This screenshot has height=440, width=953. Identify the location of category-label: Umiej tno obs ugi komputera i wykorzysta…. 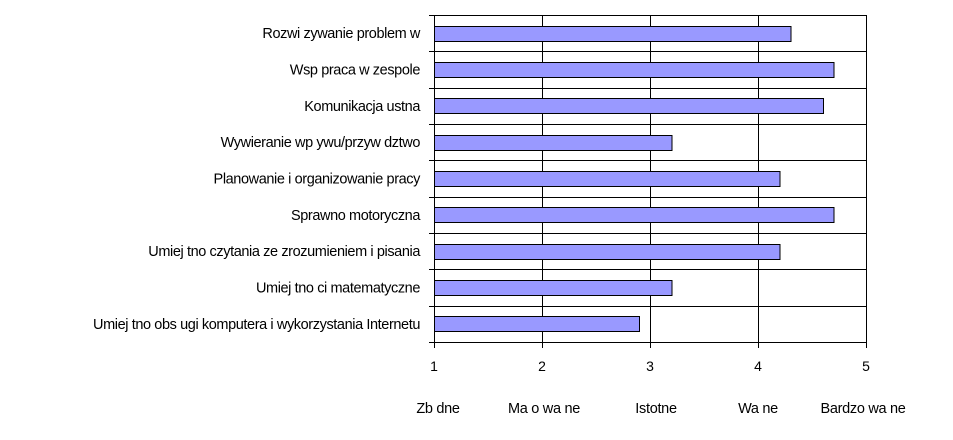
(256, 325).